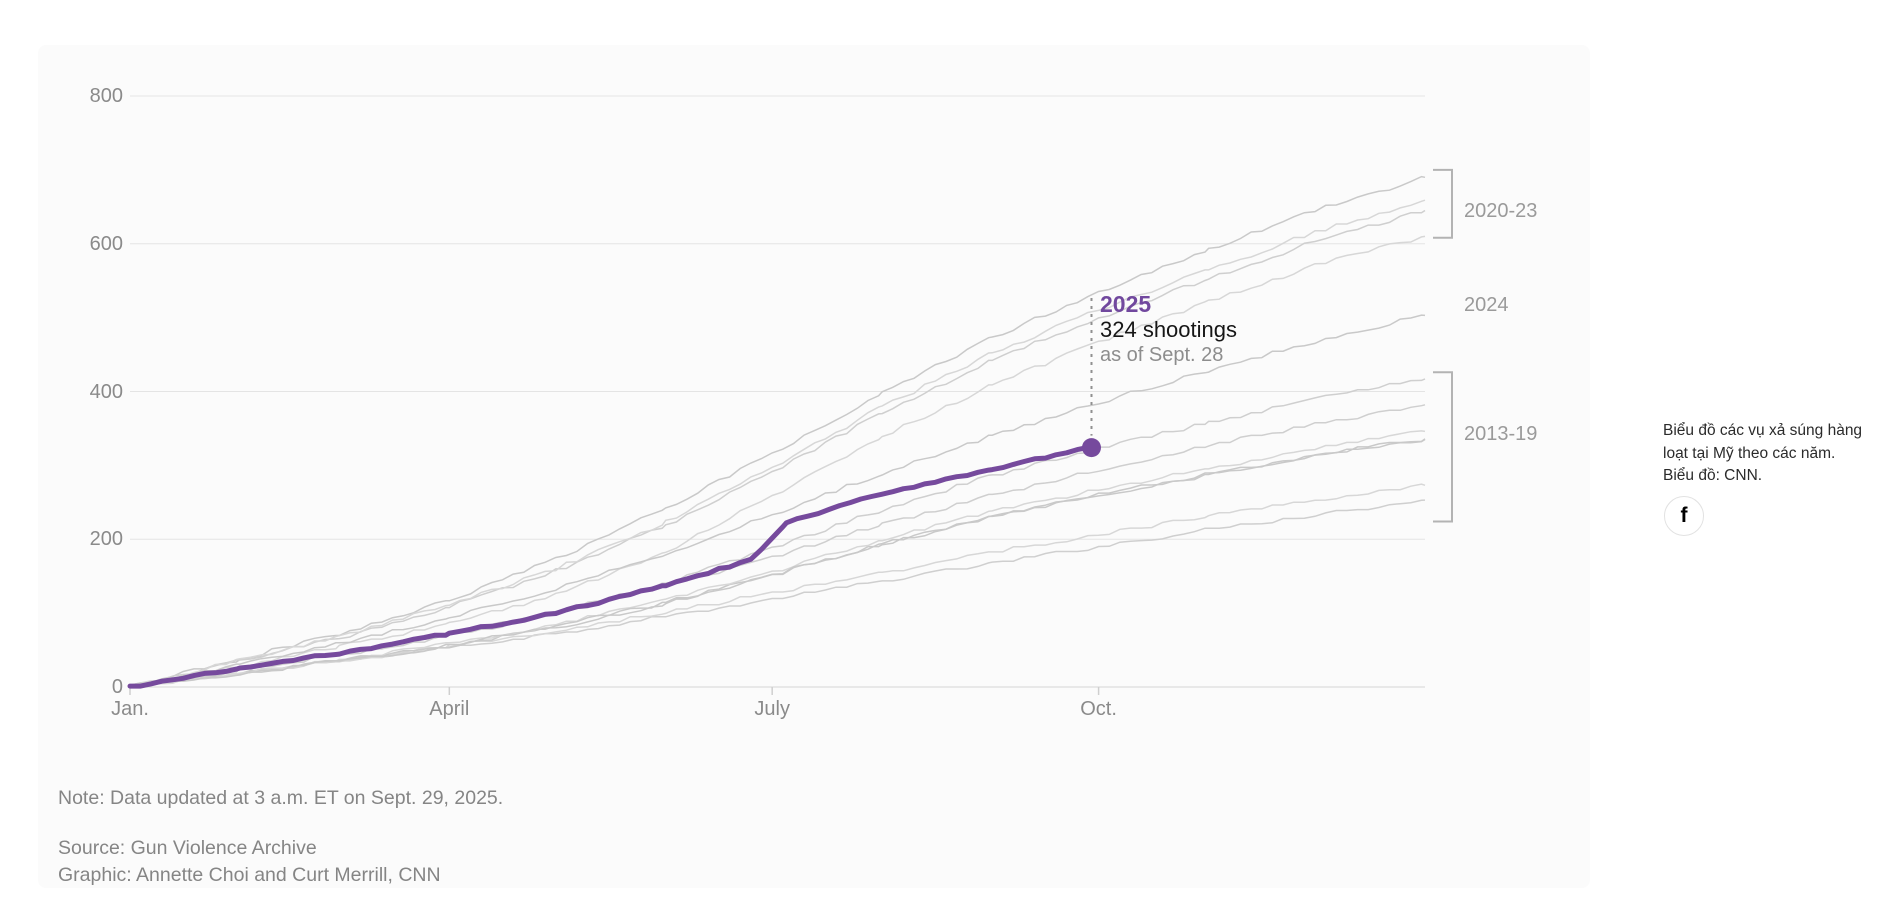 This screenshot has height=912, width=1881. I want to click on y-axis-label-400: 400, so click(106, 391).